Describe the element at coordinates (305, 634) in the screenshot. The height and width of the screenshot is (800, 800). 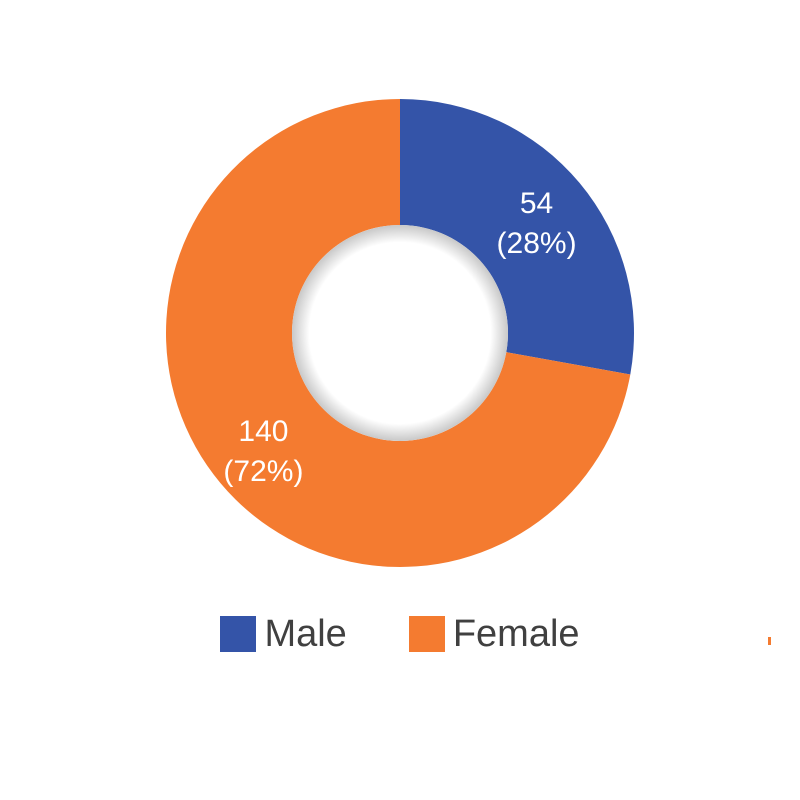
I see `legend-label-male: Male` at that location.